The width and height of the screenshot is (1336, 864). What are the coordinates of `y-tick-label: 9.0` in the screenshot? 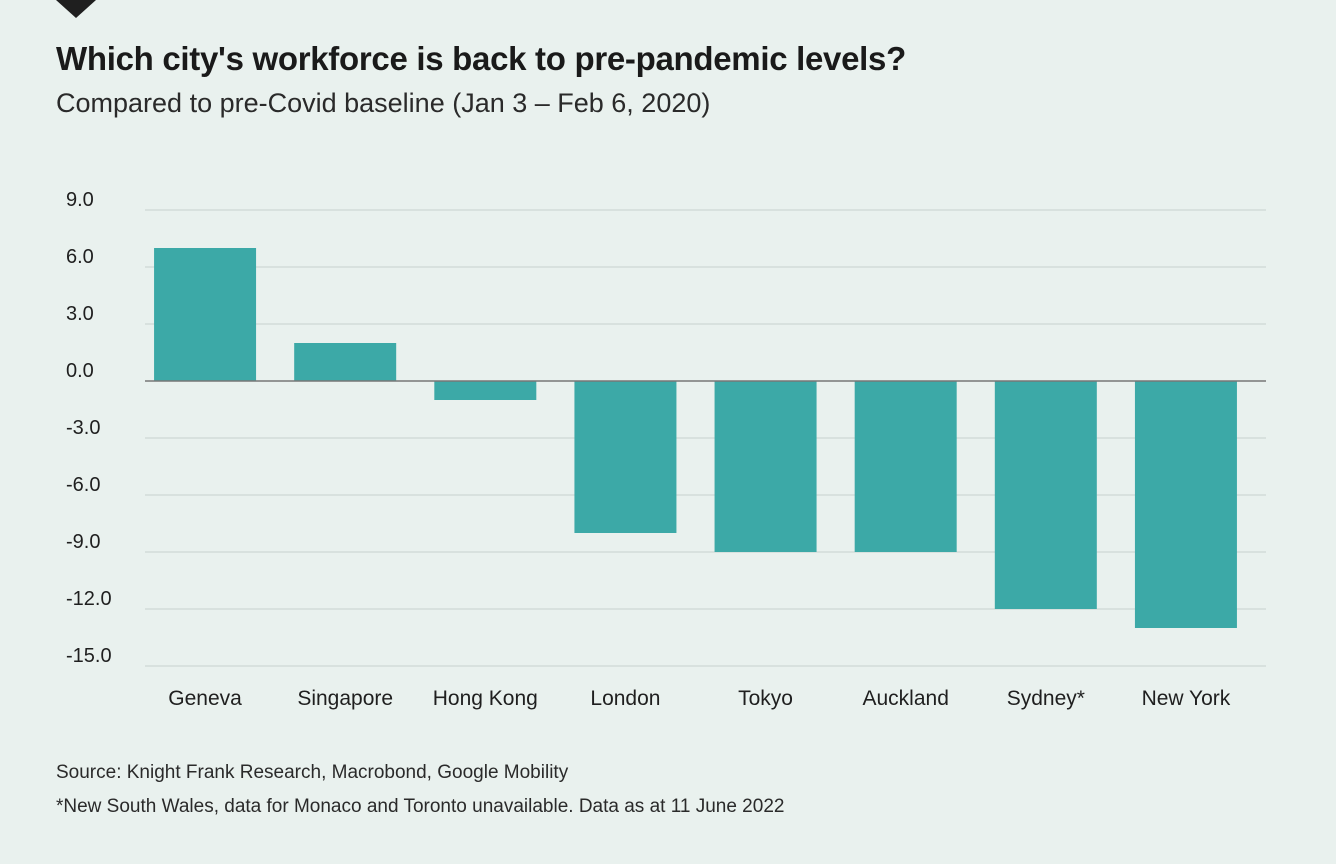 It's located at (80, 200).